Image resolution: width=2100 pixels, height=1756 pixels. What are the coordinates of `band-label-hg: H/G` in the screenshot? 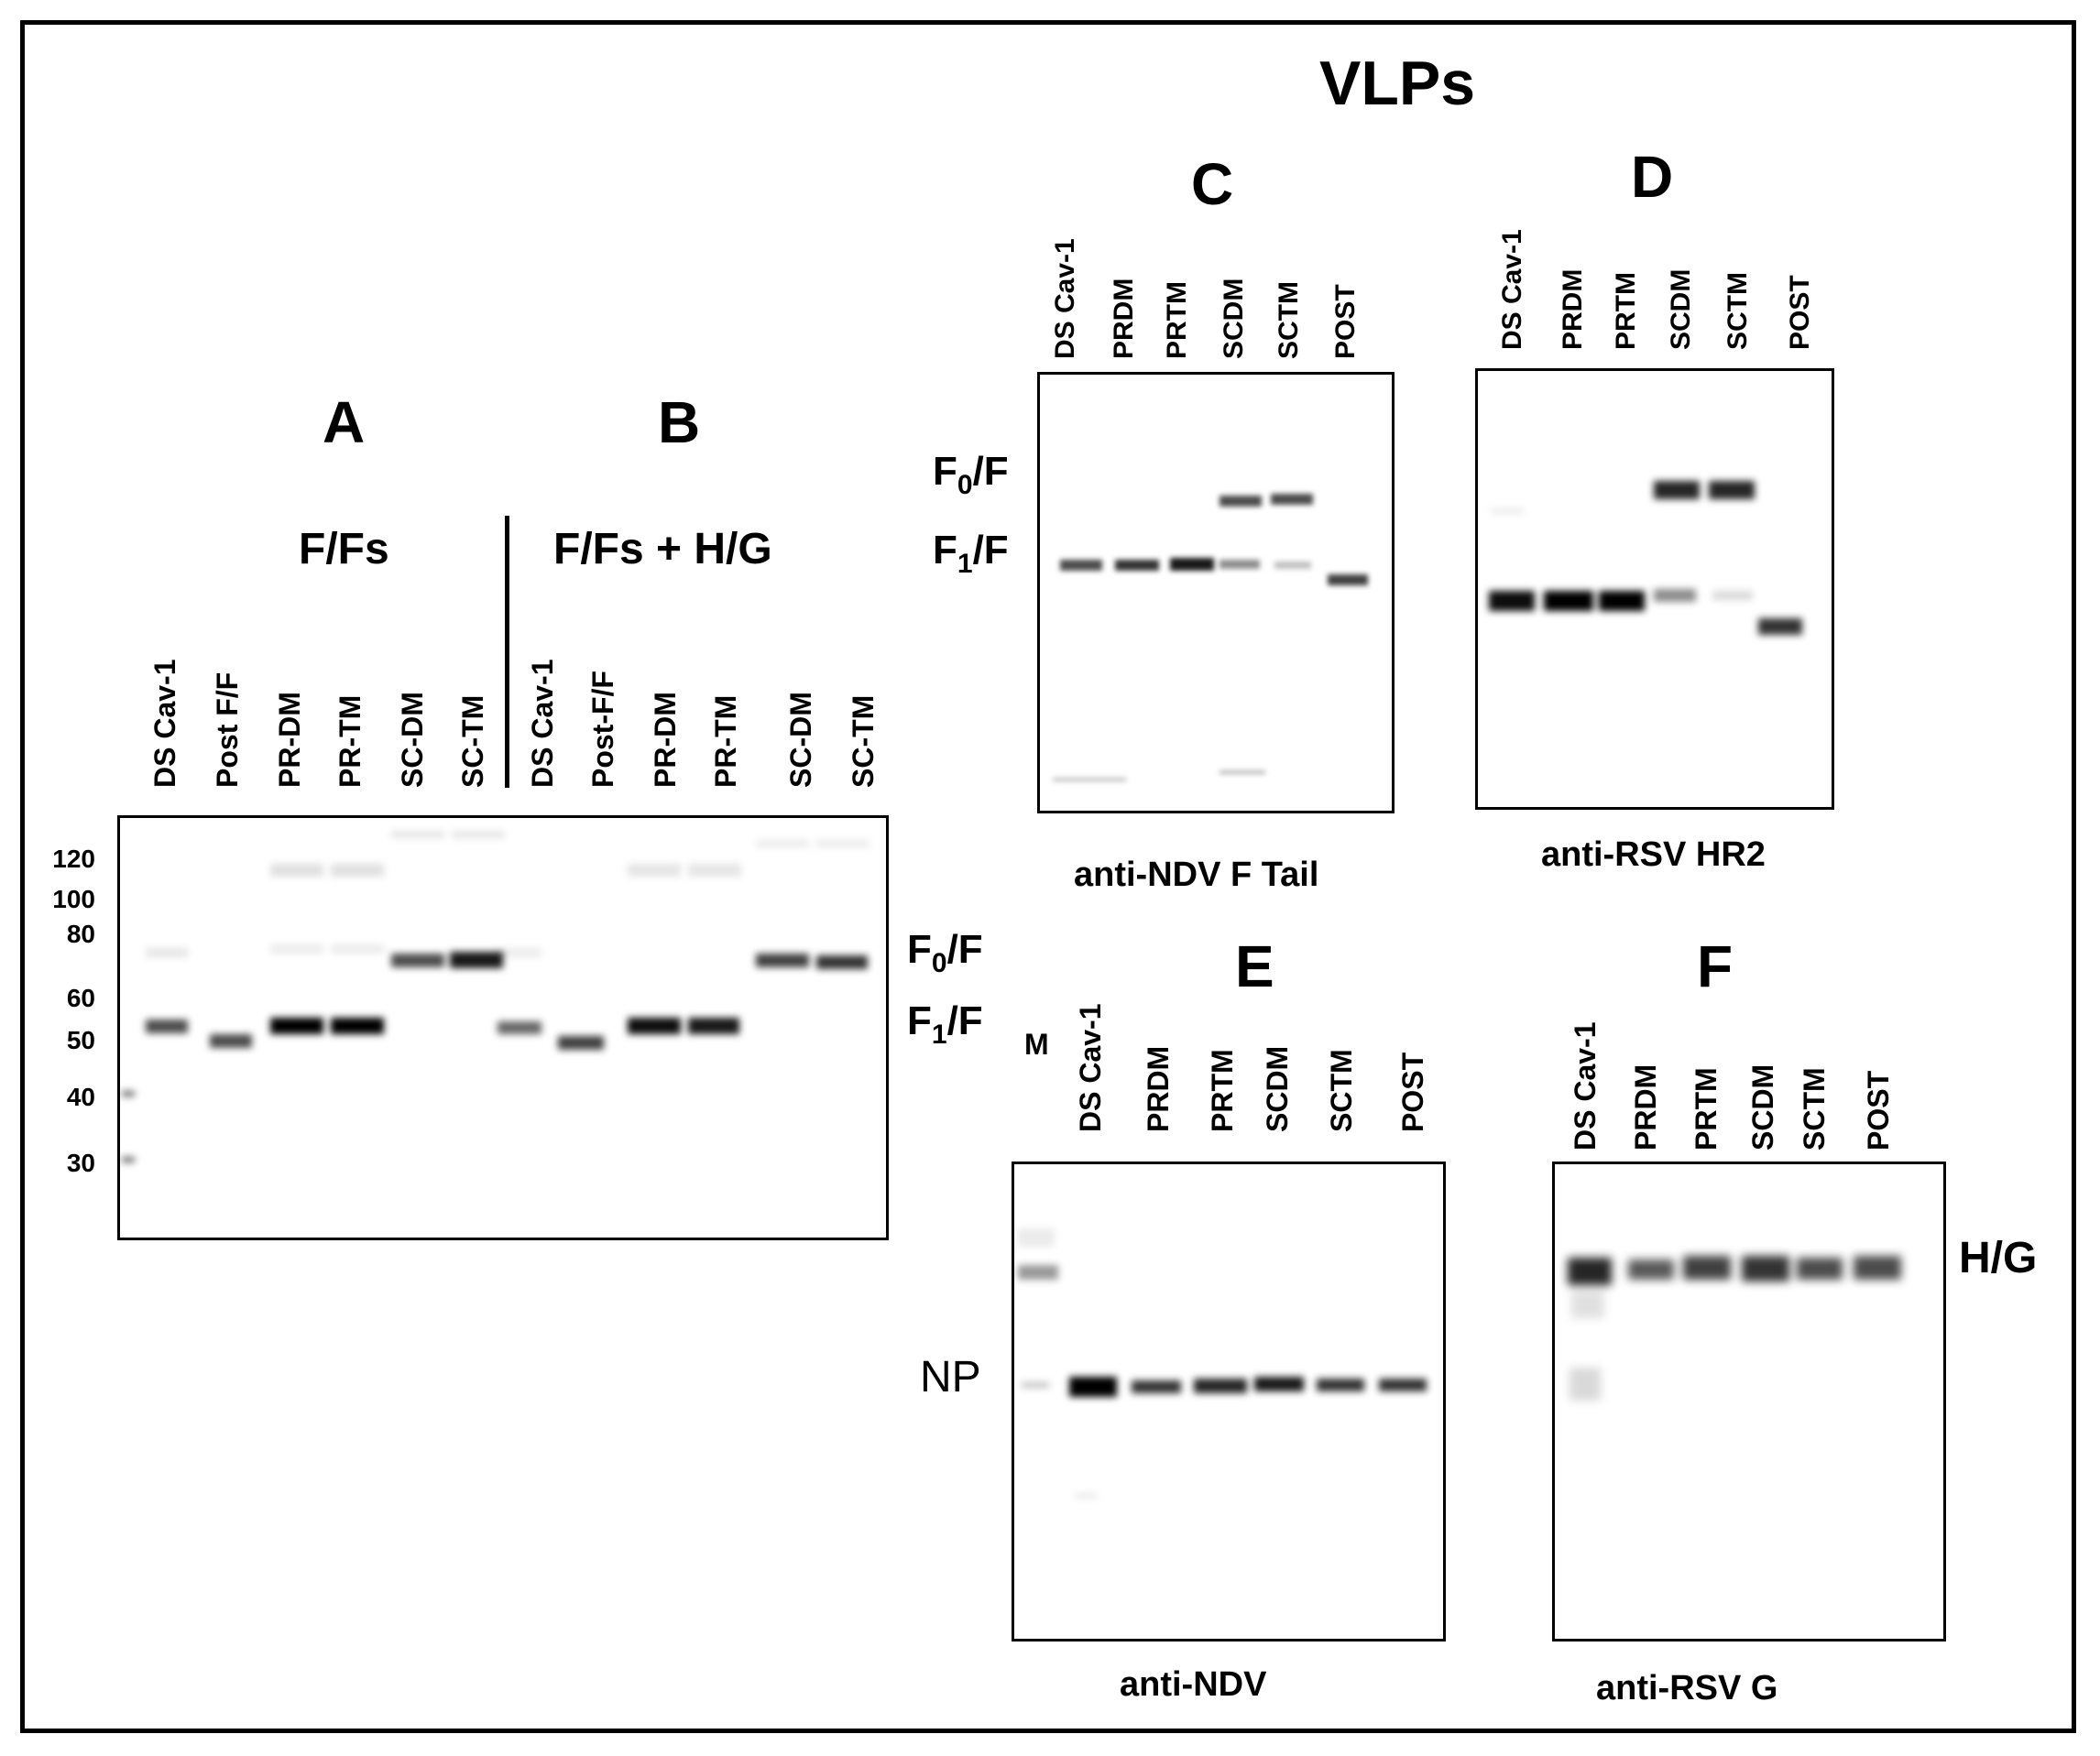 It's located at (1998, 1258).